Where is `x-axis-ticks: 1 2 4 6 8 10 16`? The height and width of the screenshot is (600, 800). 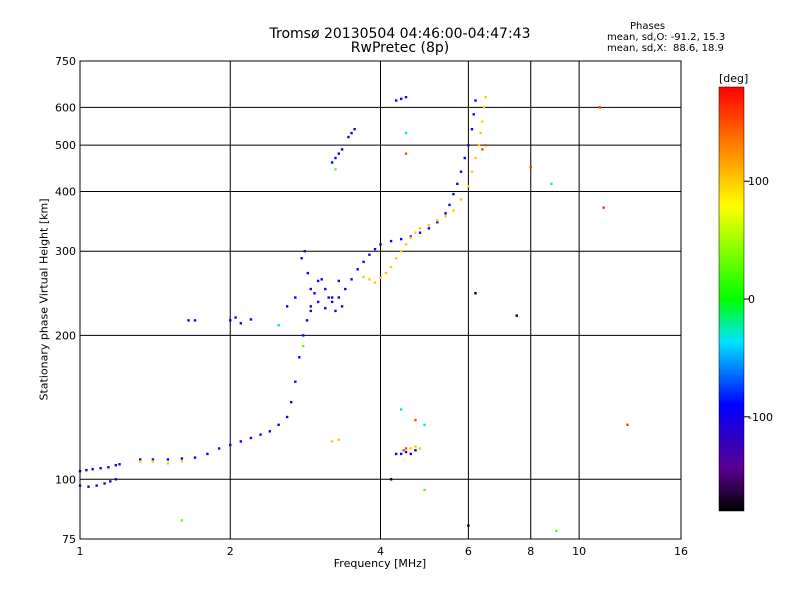
x-axis-ticks: 1 2 4 6 8 10 16 is located at coordinates (383, 551).